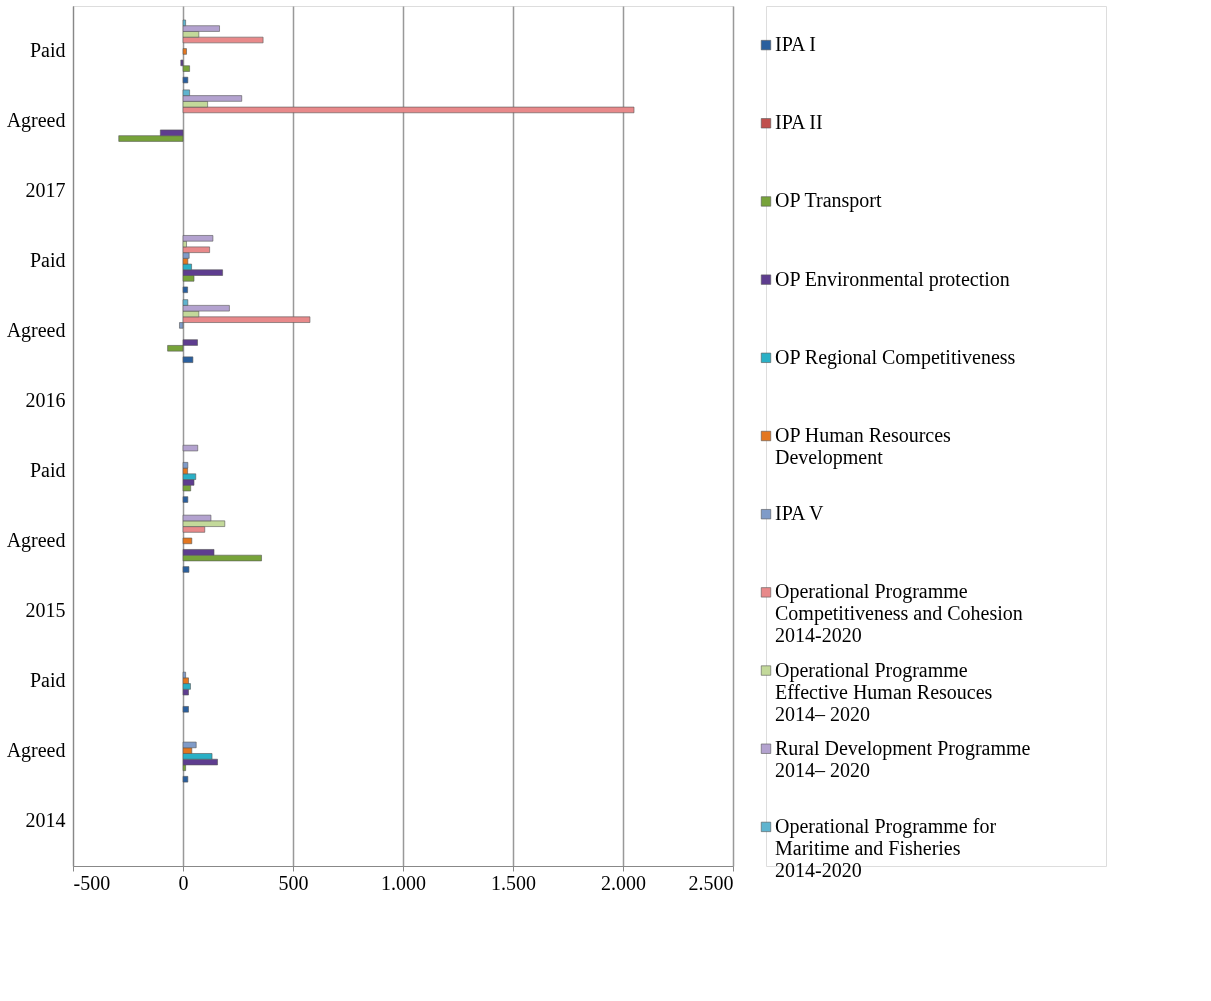 Image resolution: width=1211 pixels, height=1001 pixels. I want to click on x-tick-label: 1.000, so click(403, 882).